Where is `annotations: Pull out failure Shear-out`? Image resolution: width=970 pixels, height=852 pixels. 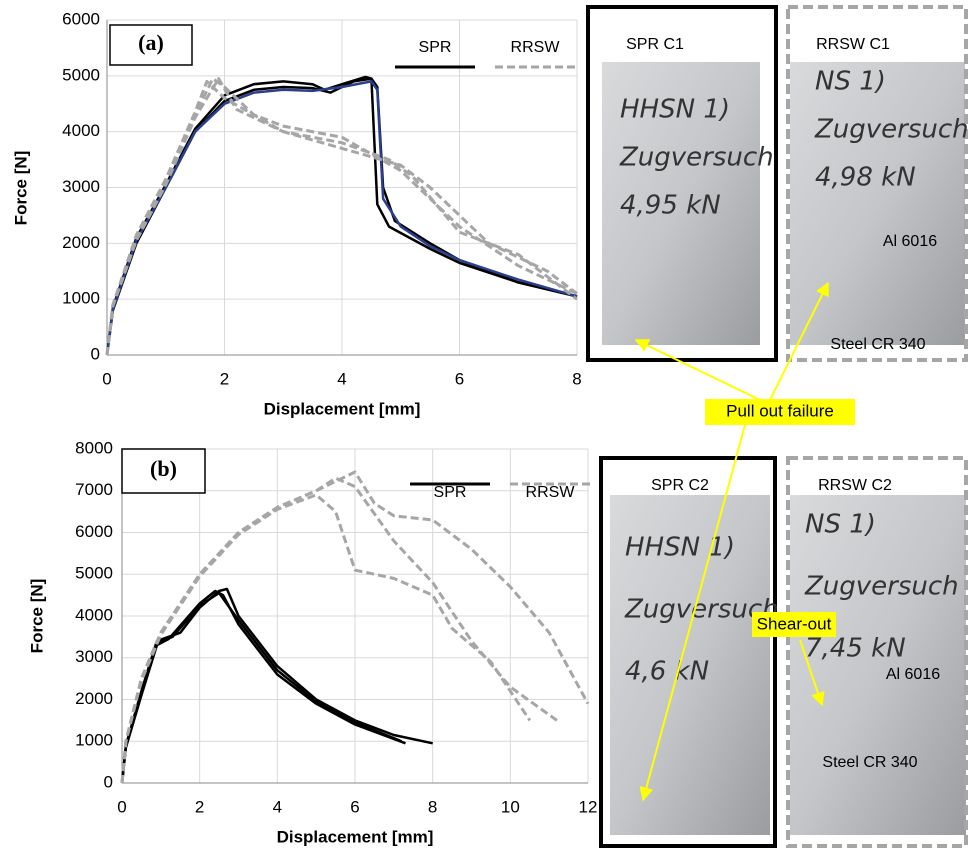
annotations: Pull out failure Shear-out is located at coordinates (744, 541).